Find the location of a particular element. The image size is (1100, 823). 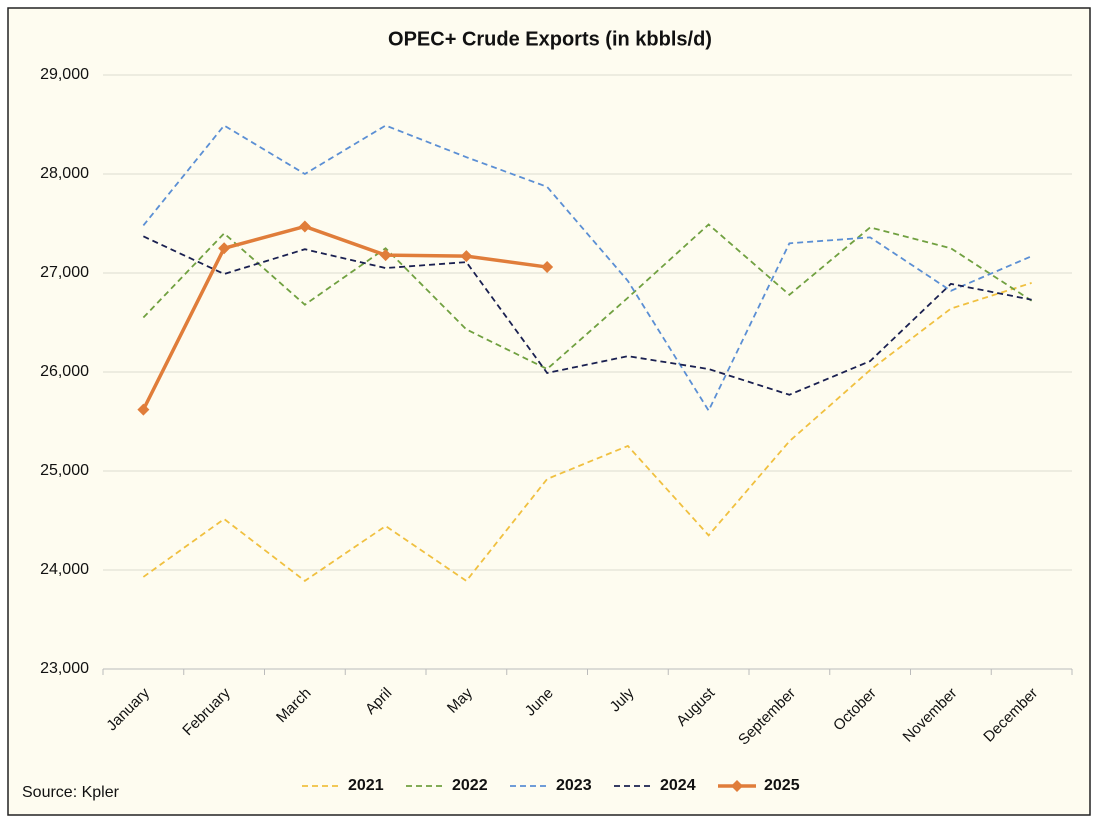

y-tick-label: 24,000 is located at coordinates (64, 569).